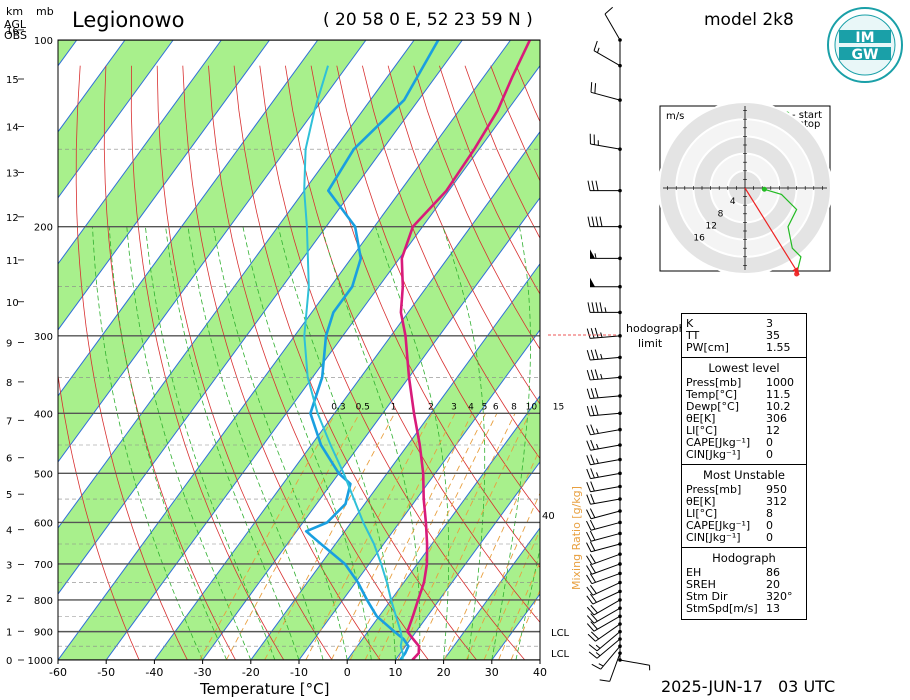 The width and height of the screenshot is (910, 700). What do you see at coordinates (485, 407) in the screenshot?
I see `mixing-ratio-tick-label: 5` at bounding box center [485, 407].